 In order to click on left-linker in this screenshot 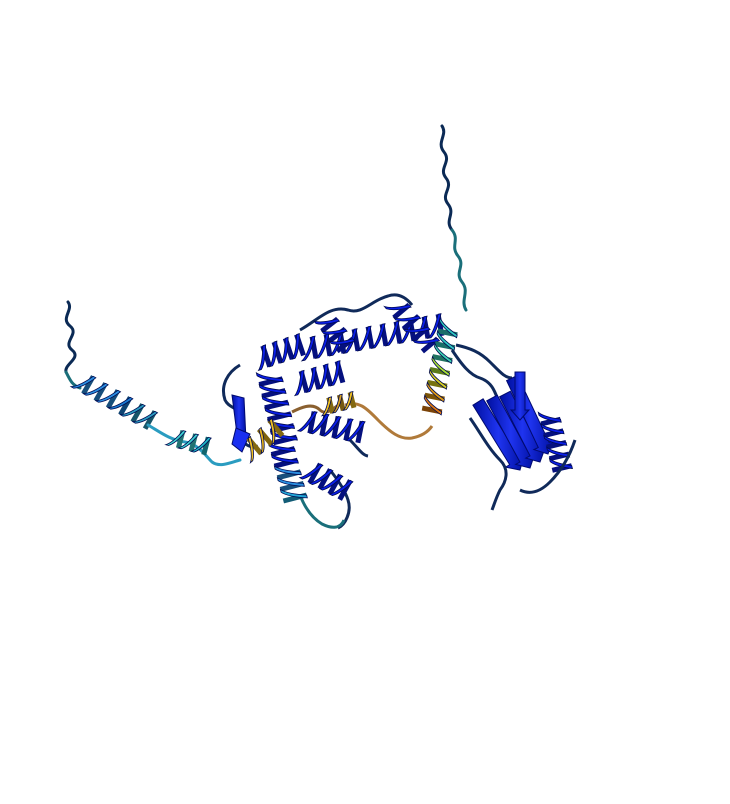, I will do `click(194, 445)`.